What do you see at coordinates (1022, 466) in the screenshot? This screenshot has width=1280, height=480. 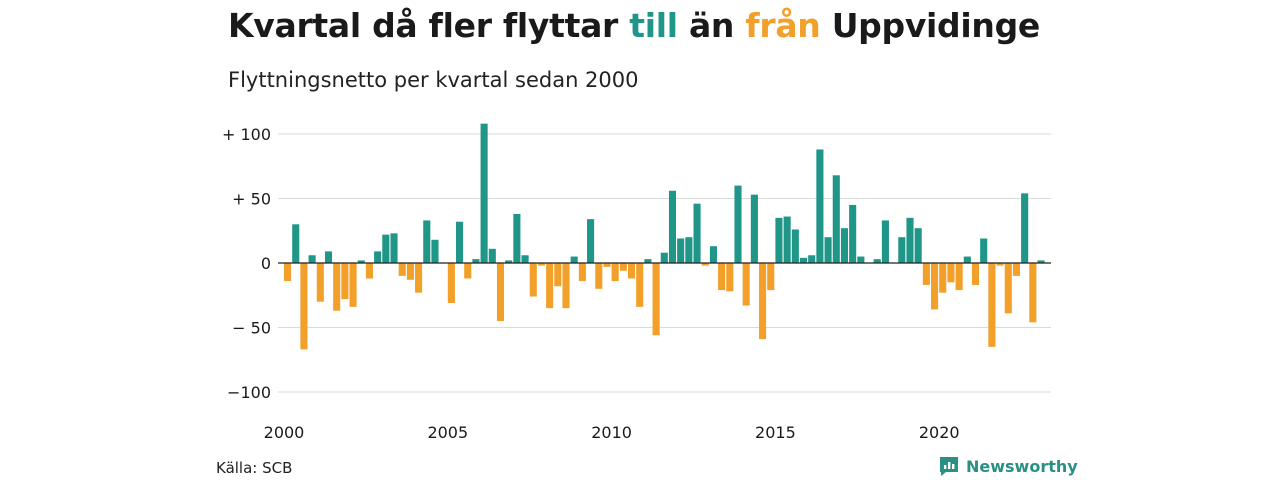 I see `brand-name: Newsworthy` at bounding box center [1022, 466].